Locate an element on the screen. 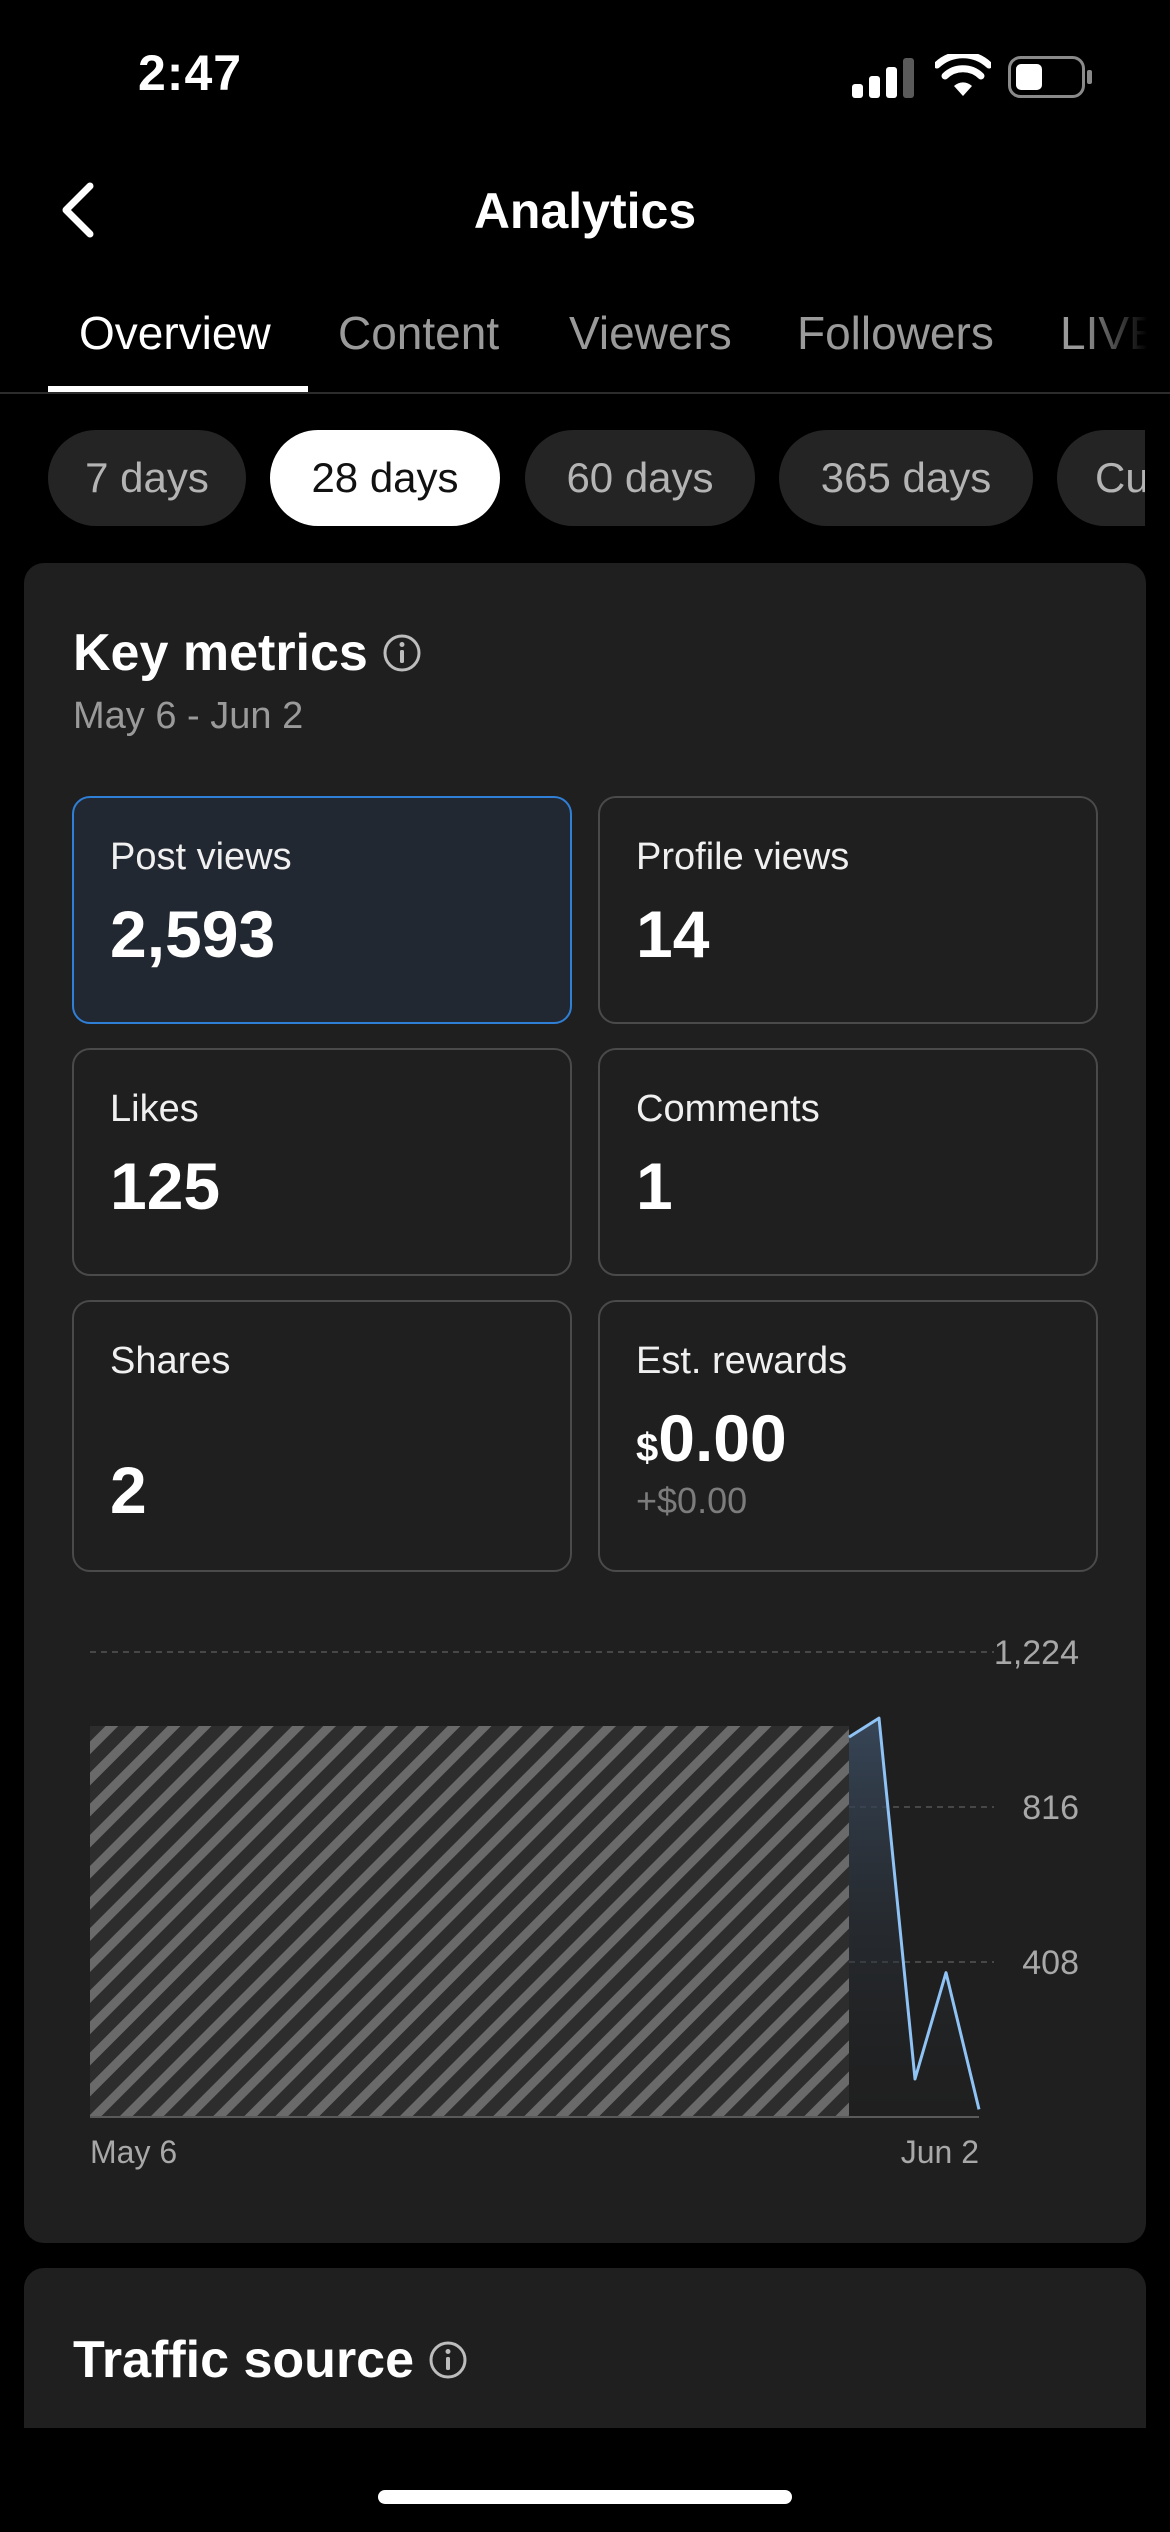  status-time: 2:47 is located at coordinates (190, 73).